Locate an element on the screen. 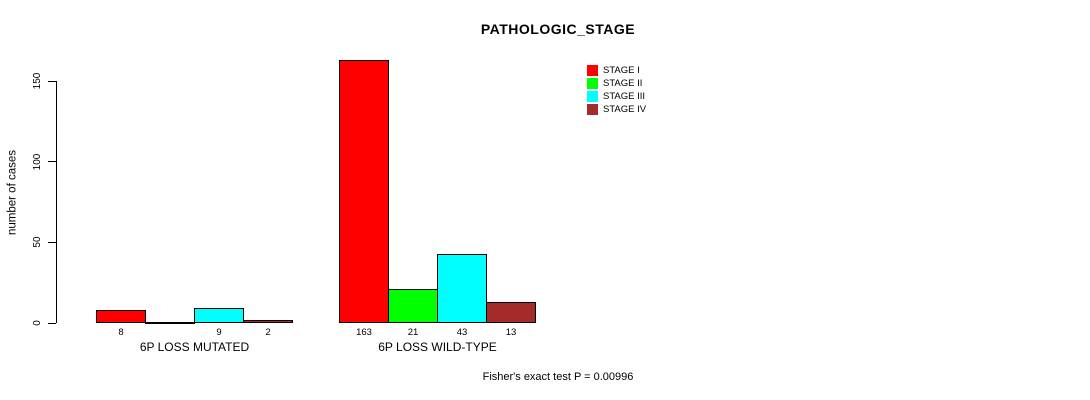 This screenshot has height=400, width=1090. legend-item-stage-i: STAGE I is located at coordinates (616, 70).